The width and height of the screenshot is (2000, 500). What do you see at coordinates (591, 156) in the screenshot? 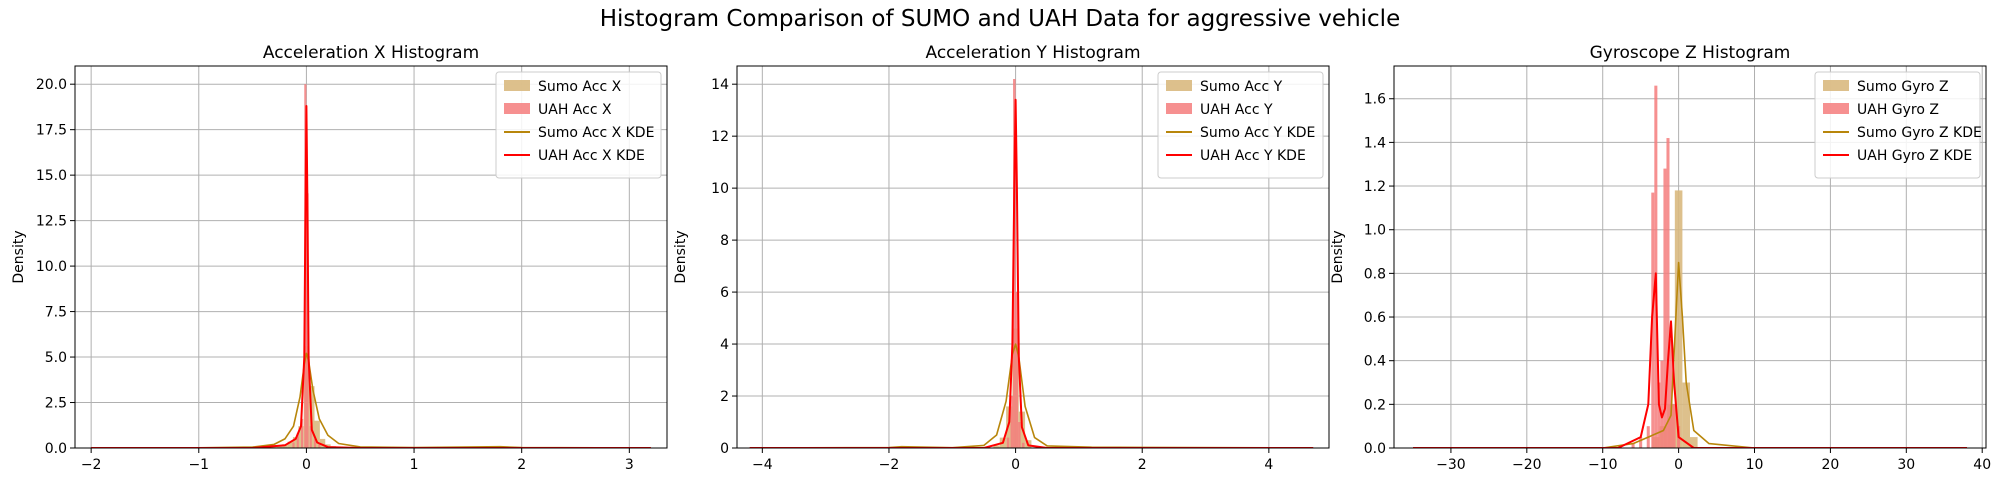
I see `legend-label: UAH Acc X KDE` at bounding box center [591, 156].